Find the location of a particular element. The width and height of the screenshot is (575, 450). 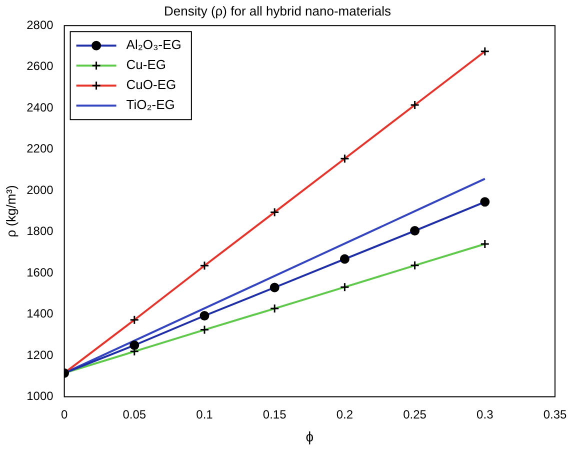

x-tick-label: 0 is located at coordinates (64, 414).